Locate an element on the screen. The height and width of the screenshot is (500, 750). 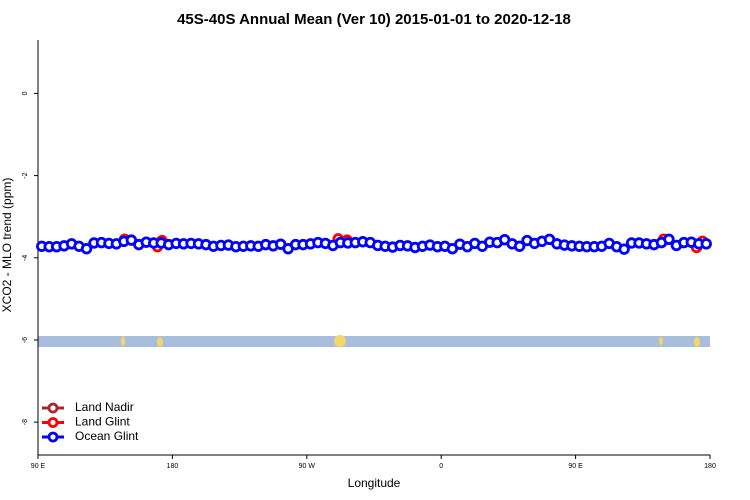
legend-label: Ocean Glint is located at coordinates (107, 436).